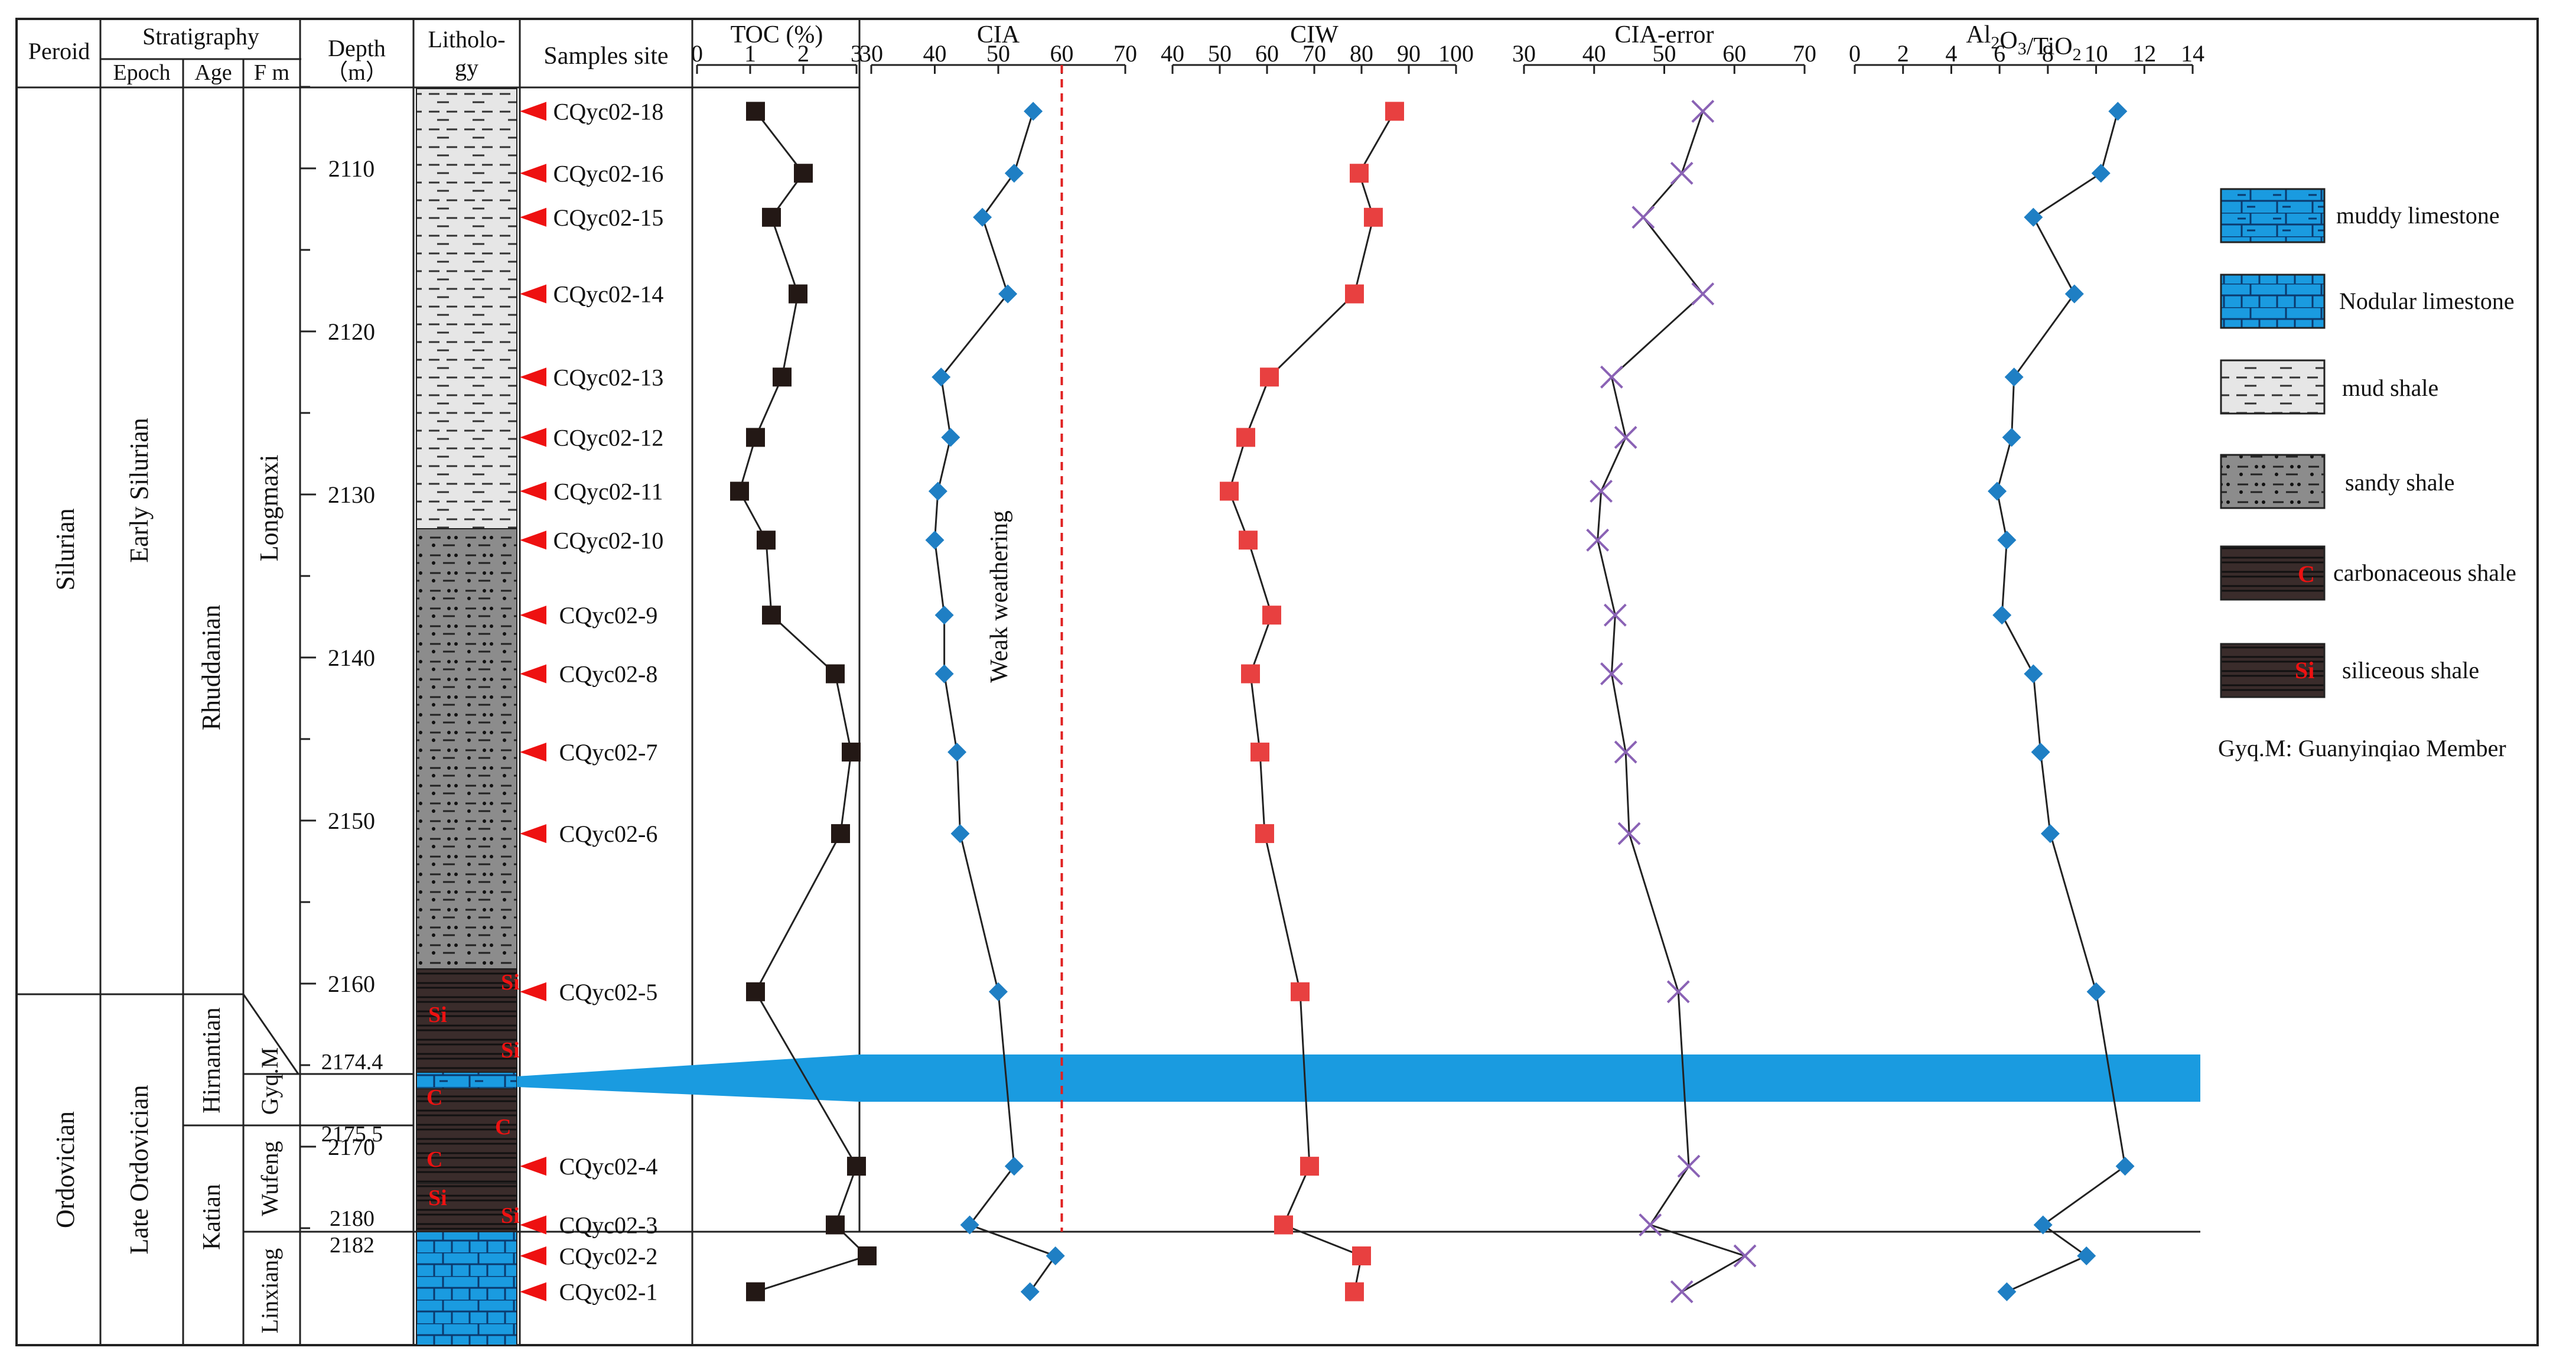 This screenshot has width=2576, height=1367. What do you see at coordinates (466, 39) in the screenshot?
I see `col-header-lithology-1: Litholo-` at bounding box center [466, 39].